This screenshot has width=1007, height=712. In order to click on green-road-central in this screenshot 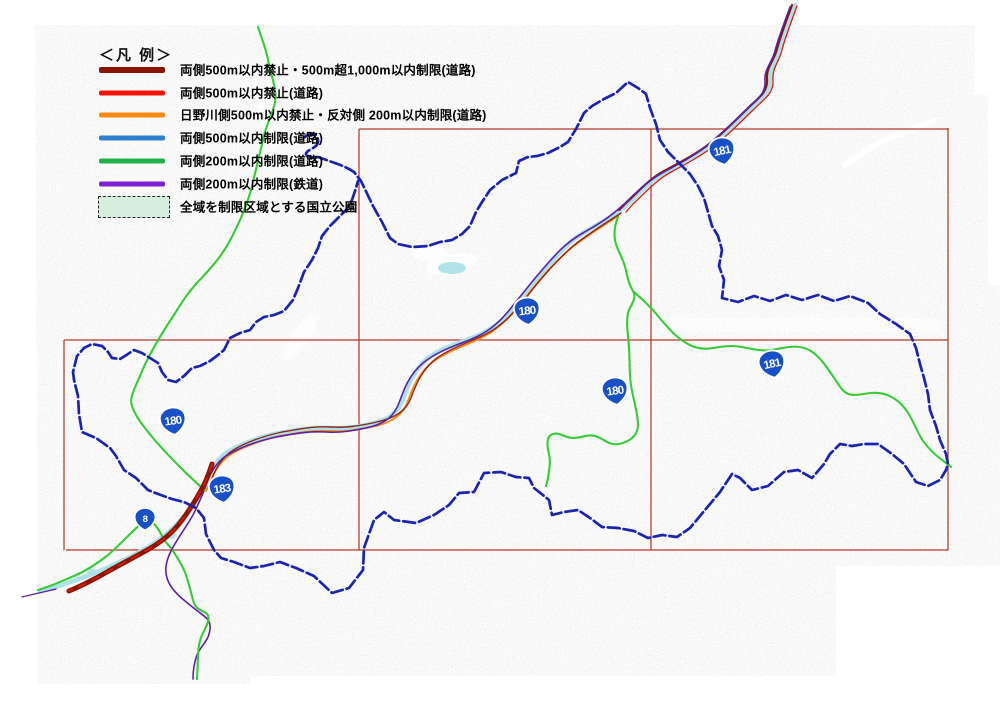, I will do `click(592, 351)`.